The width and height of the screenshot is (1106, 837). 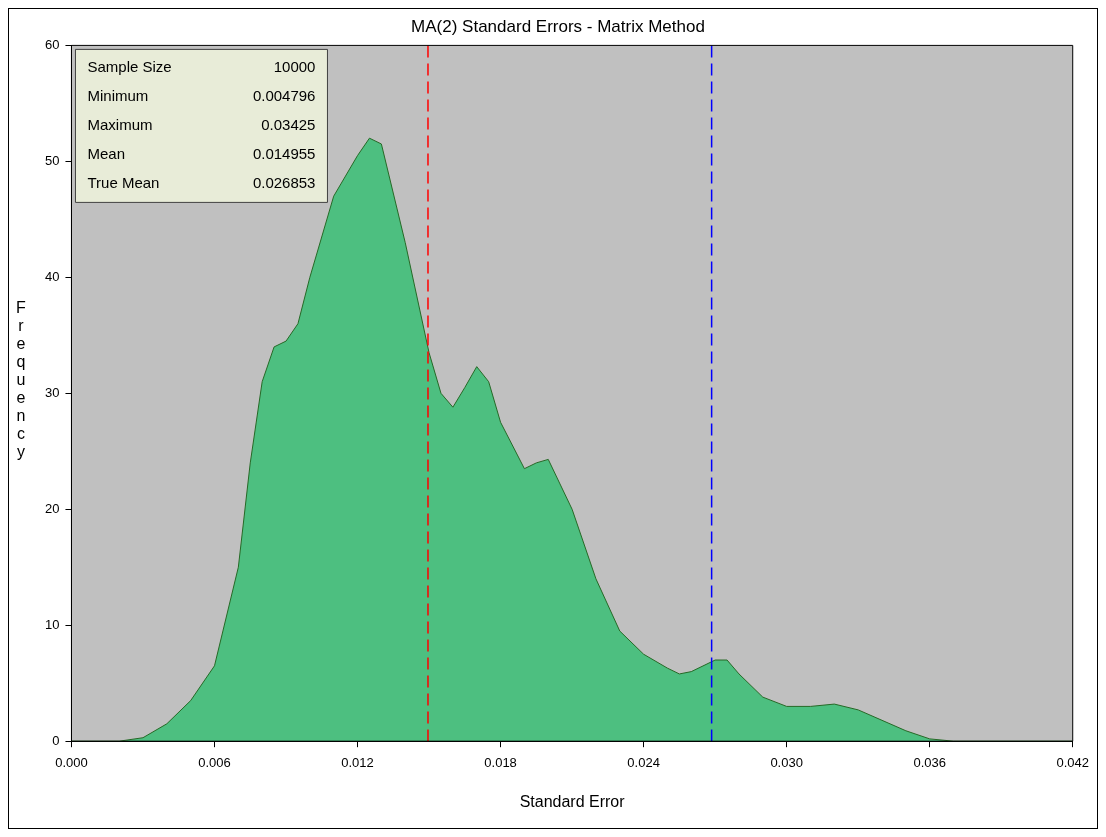 I want to click on x-tick-label: 0.018, so click(x=500, y=762).